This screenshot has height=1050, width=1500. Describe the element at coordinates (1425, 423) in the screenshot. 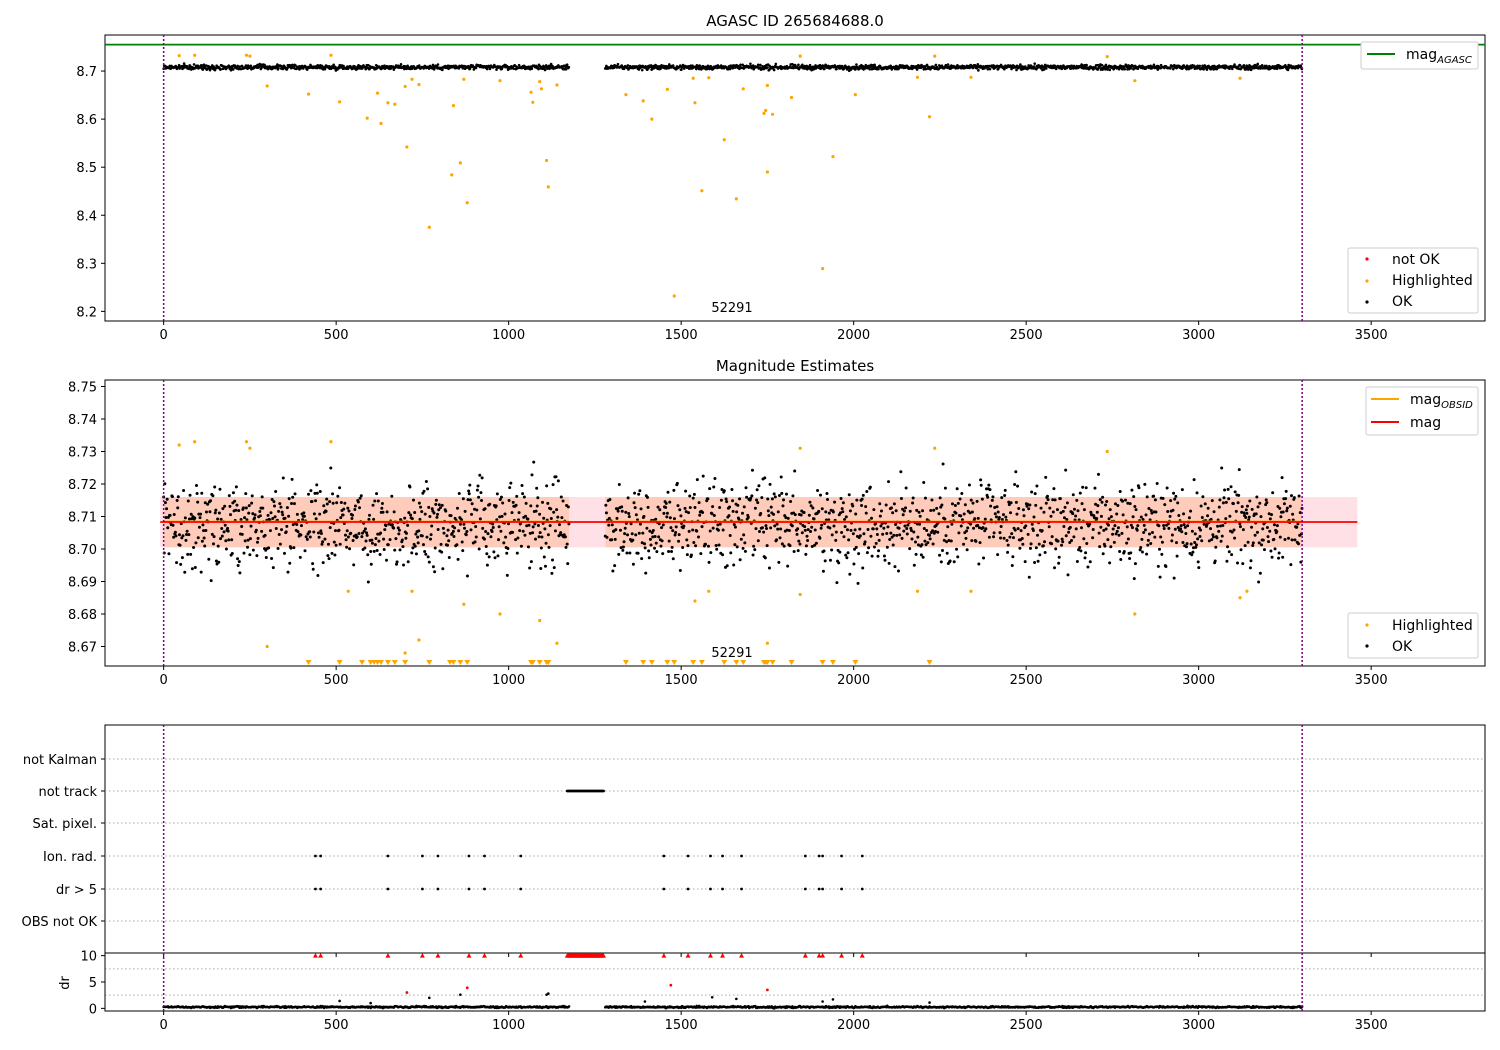

I see `legend-mag-label: mag` at that location.